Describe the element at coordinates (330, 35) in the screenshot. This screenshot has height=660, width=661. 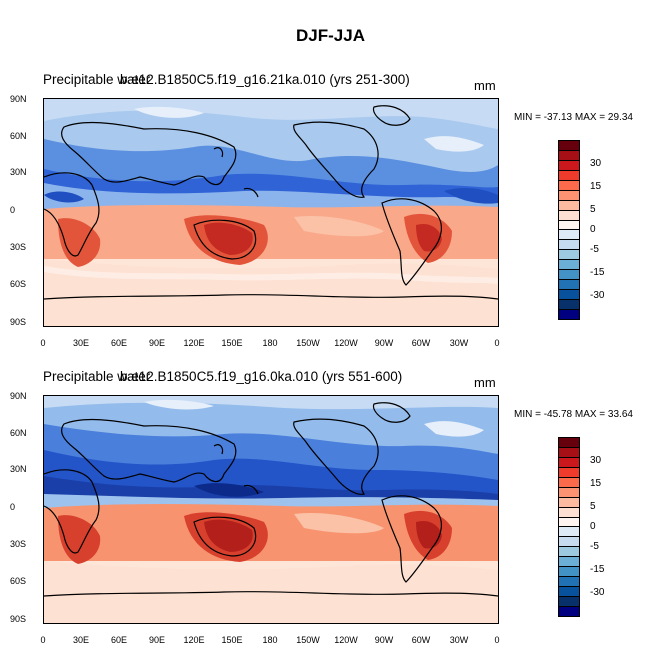
I see `figure-title: DJF-JJA` at that location.